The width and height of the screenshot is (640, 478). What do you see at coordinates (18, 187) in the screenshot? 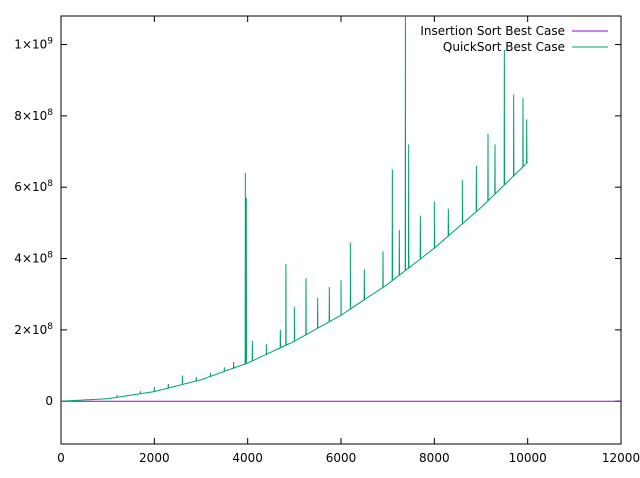
I see `y-tick-mantissa: 6` at bounding box center [18, 187].